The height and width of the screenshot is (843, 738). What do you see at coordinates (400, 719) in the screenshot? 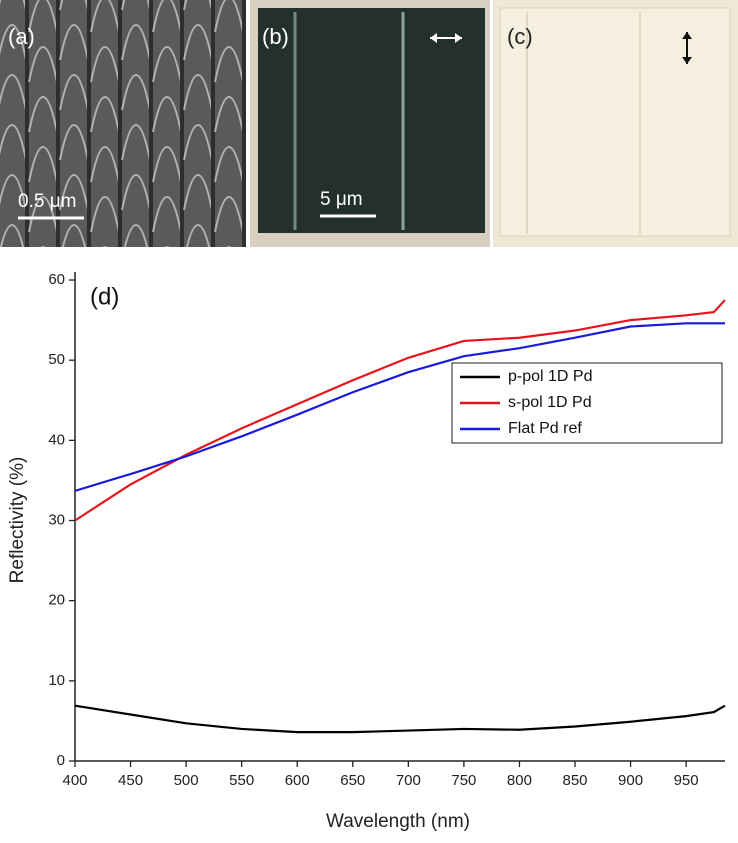
I see `series-line` at bounding box center [400, 719].